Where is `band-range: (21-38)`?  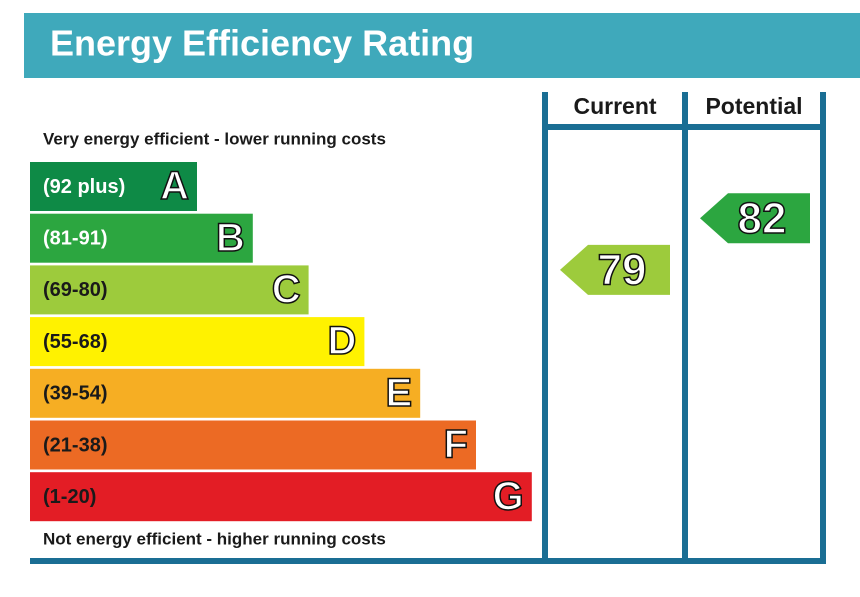 band-range: (21-38) is located at coordinates (75, 445).